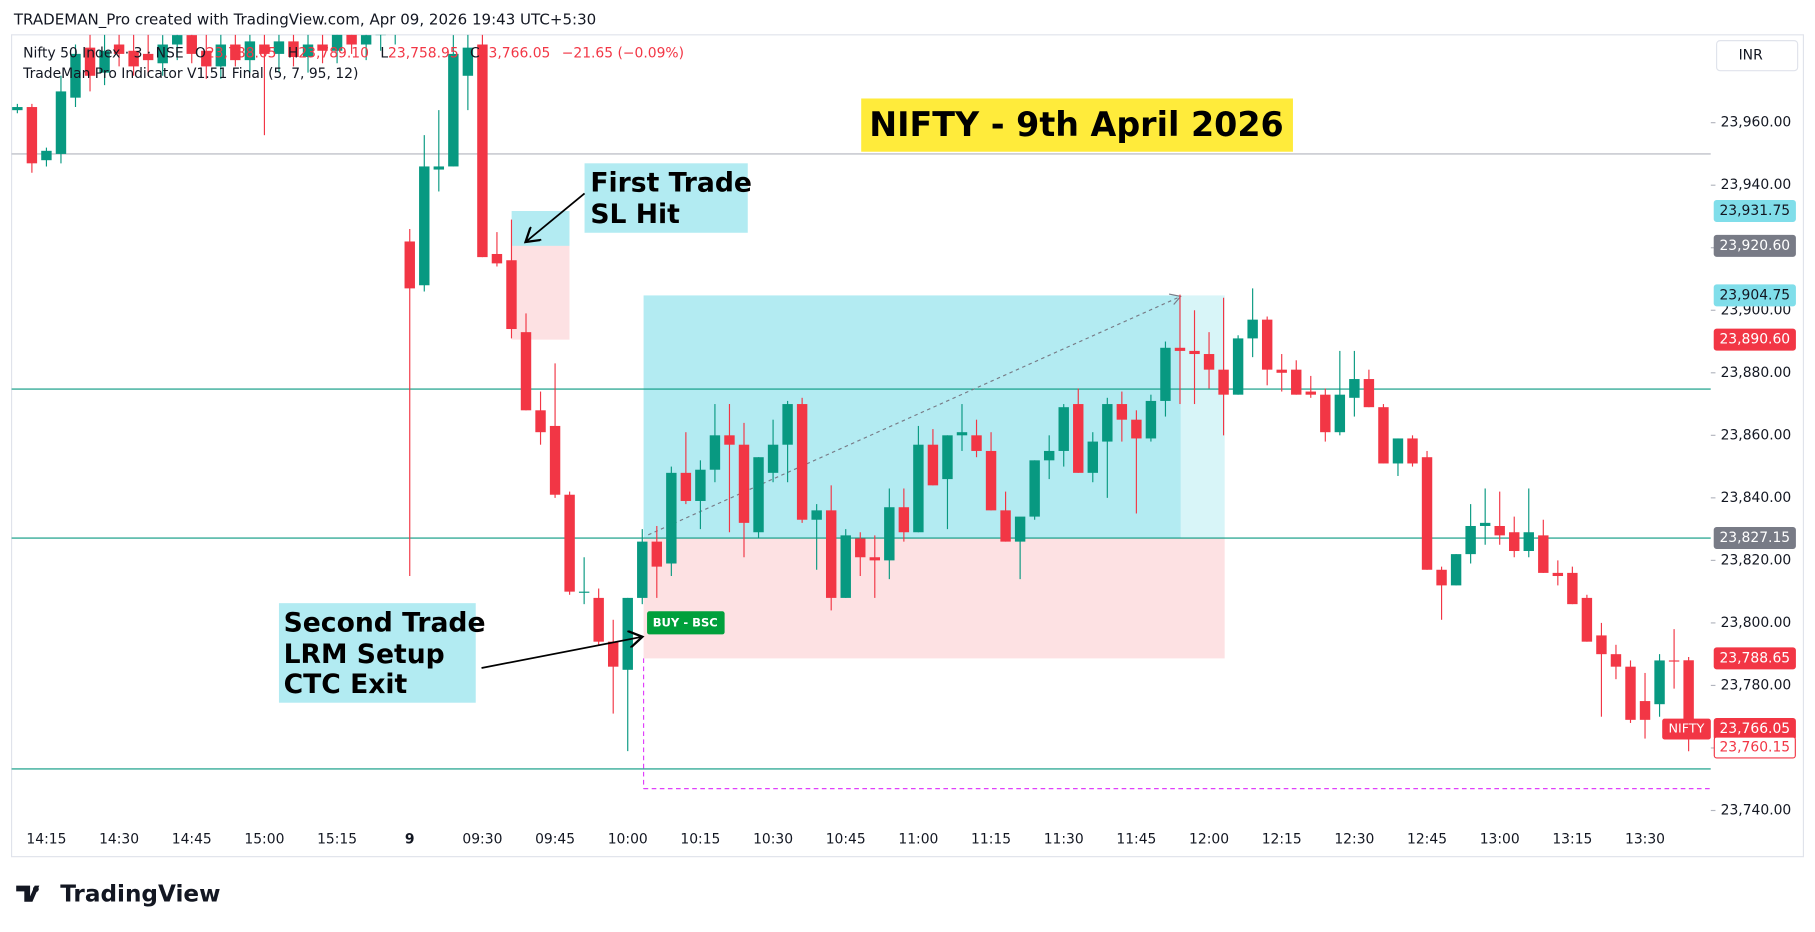  Describe the element at coordinates (1136, 839) in the screenshot. I see `x-tick-label: 11:45` at that location.